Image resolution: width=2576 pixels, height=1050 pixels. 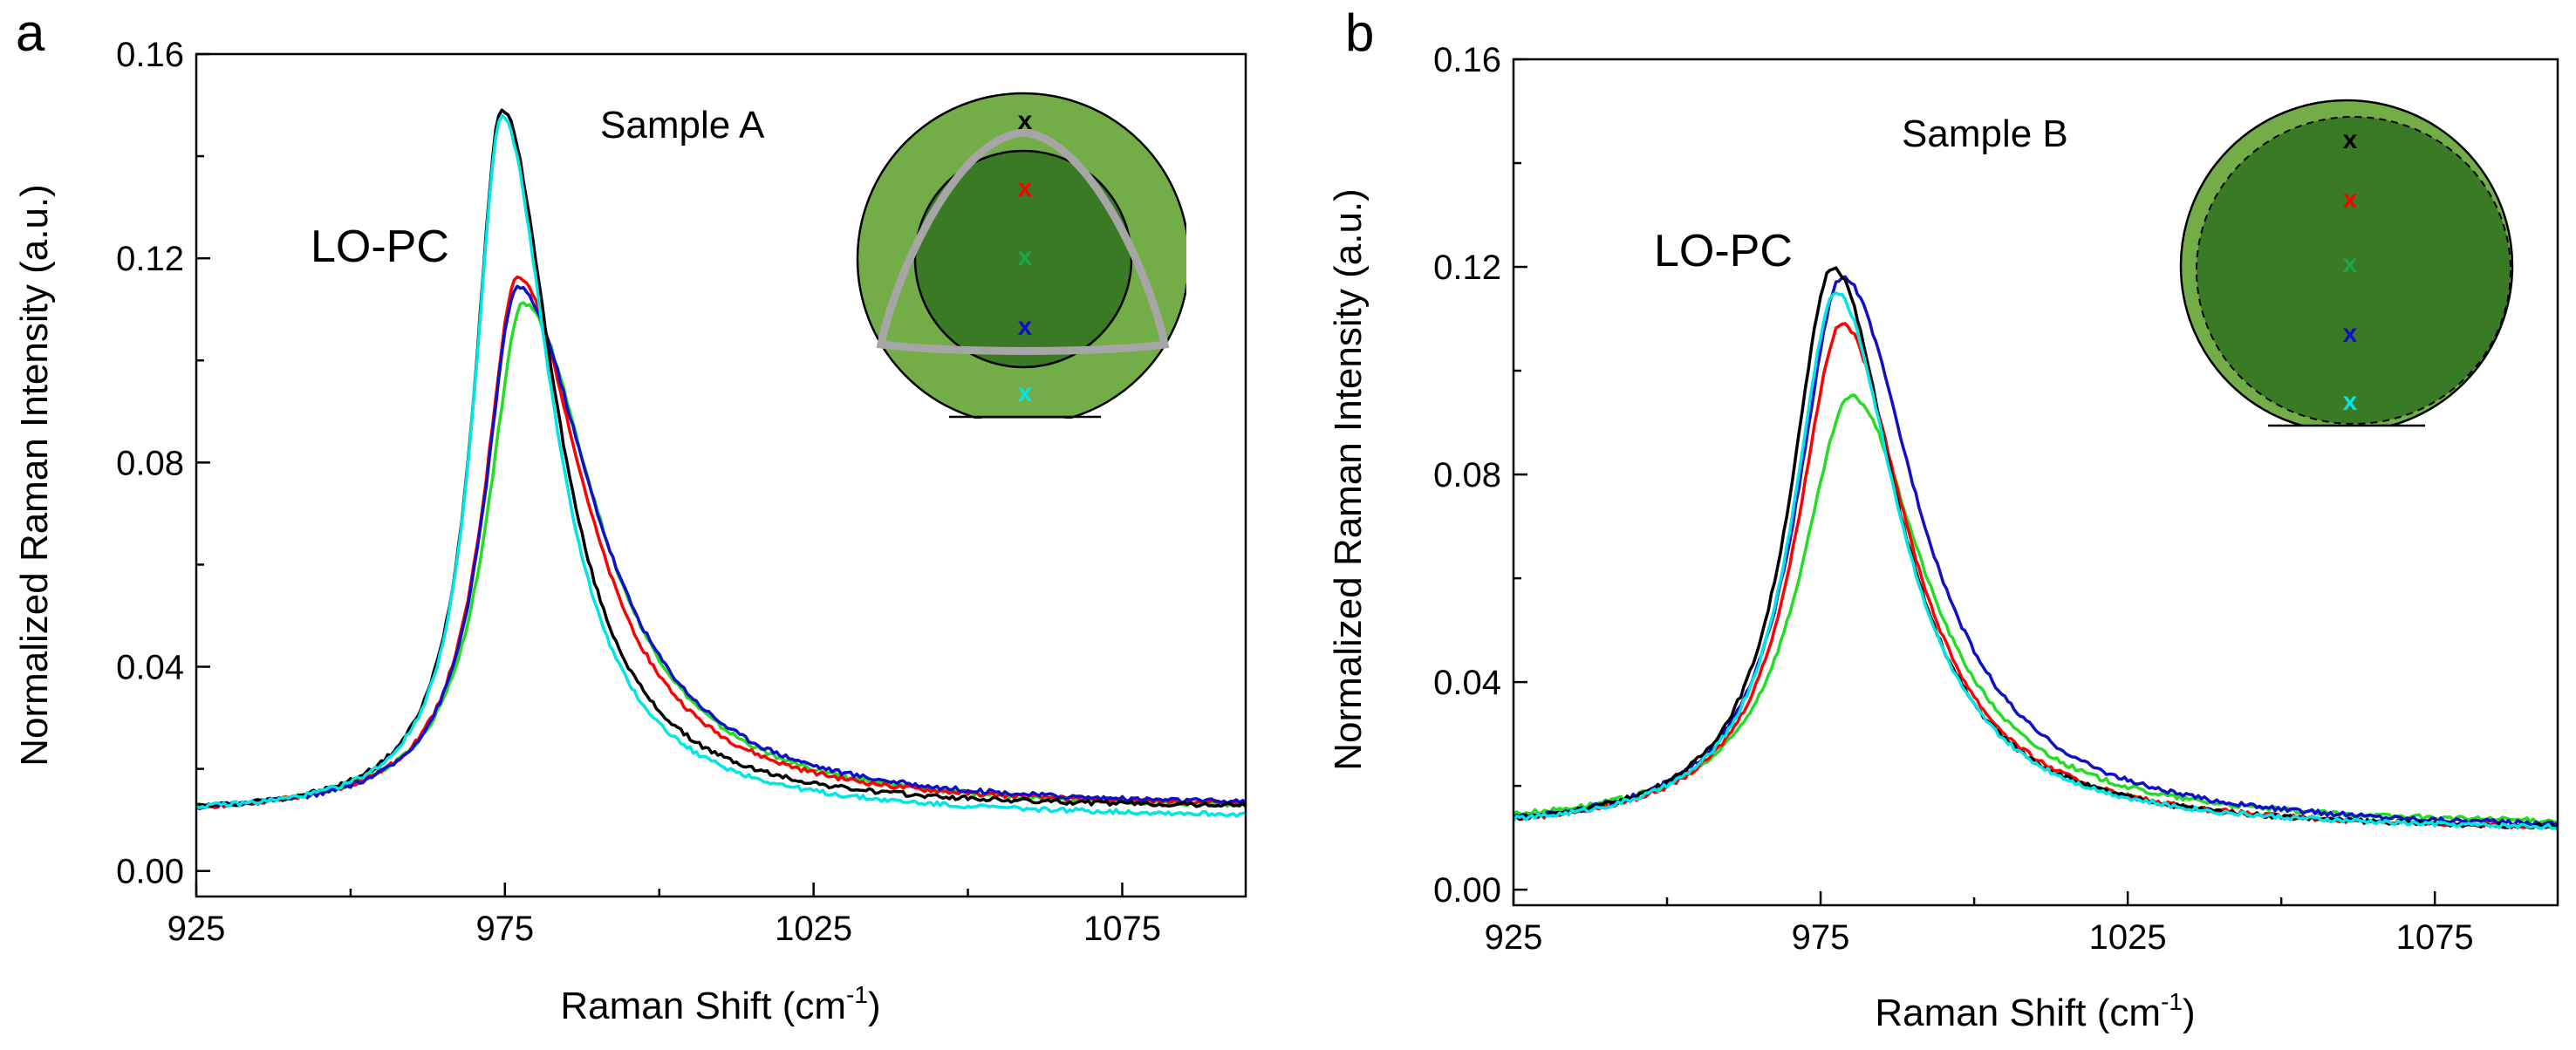 What do you see at coordinates (1985, 133) in the screenshot?
I see `sample-label-b: Sample B` at bounding box center [1985, 133].